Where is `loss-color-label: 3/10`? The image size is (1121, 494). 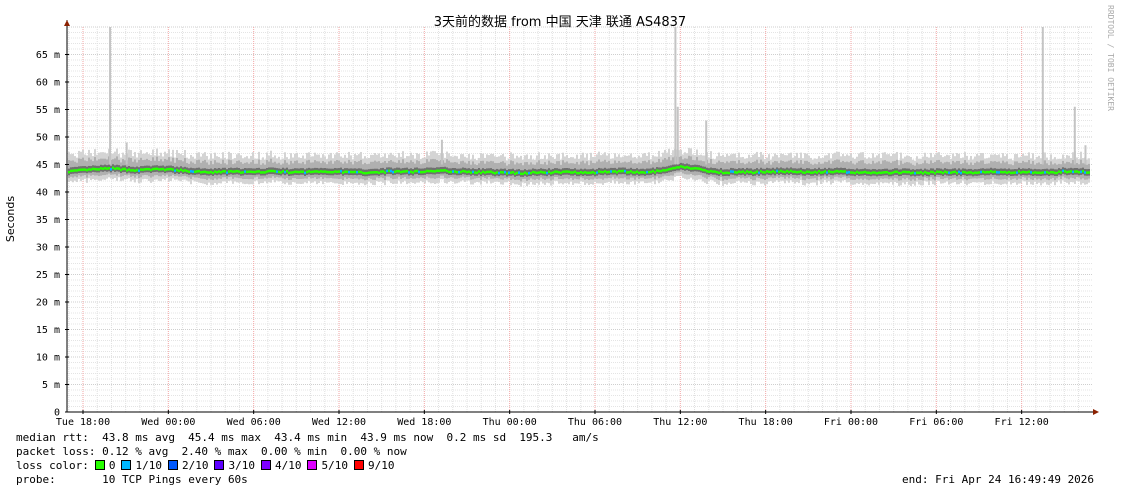 loss-color-label: 3/10 is located at coordinates (241, 465).